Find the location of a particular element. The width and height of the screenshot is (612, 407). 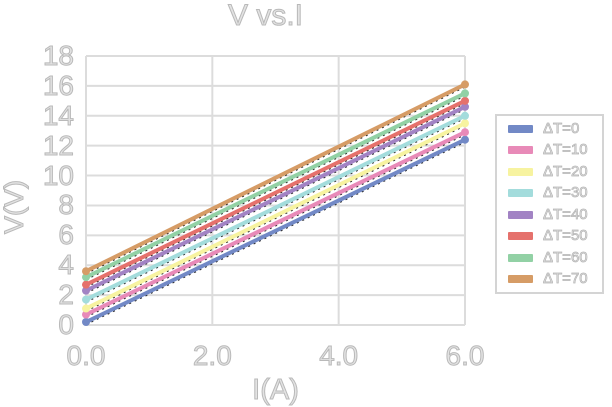

legend-item: ΔT=40 is located at coordinates (549, 215).